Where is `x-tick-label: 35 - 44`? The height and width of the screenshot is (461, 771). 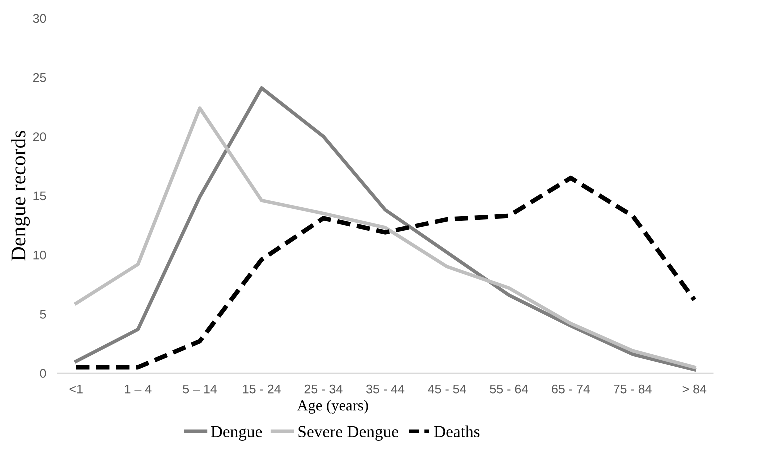
x-tick-label: 35 - 44 is located at coordinates (385, 389).